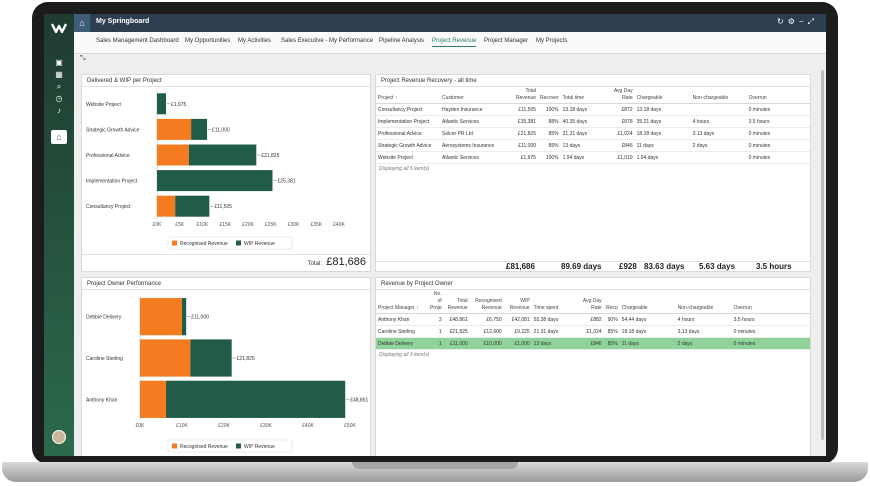 The width and height of the screenshot is (870, 486). Describe the element at coordinates (662, 121) in the screenshot. I see `table-cell: 35.21 days` at that location.